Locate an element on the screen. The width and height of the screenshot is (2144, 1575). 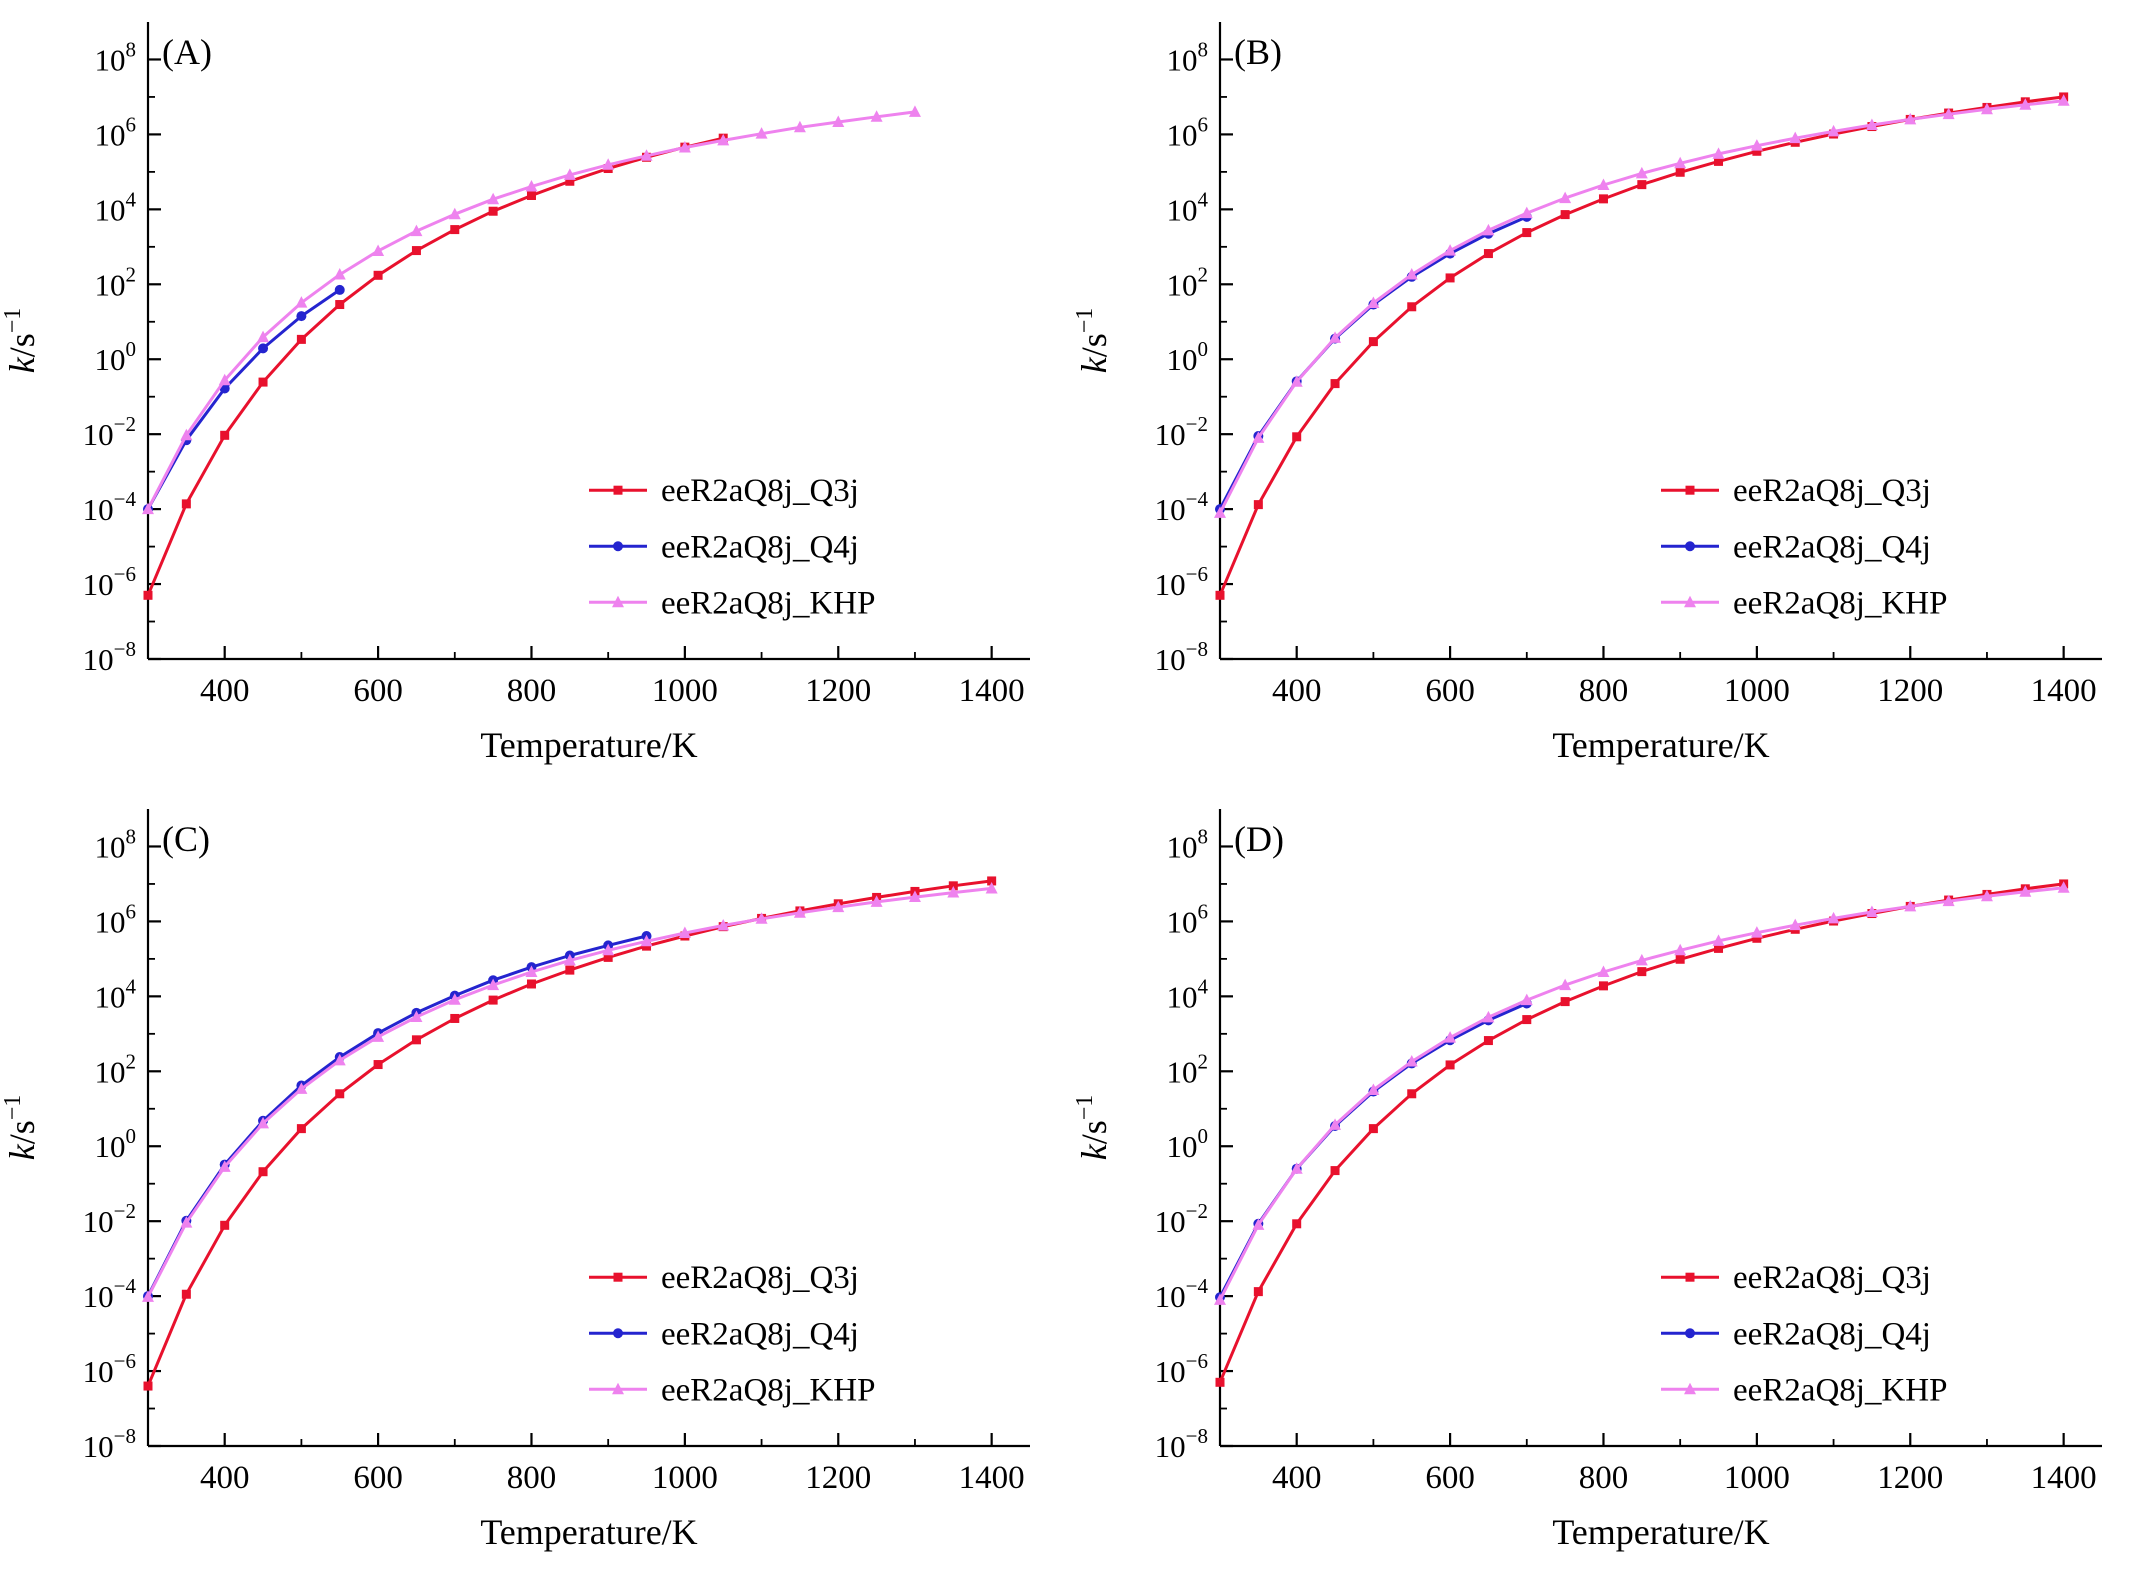
y-tick-label: 10⁻⁶ is located at coordinates (109, 582).